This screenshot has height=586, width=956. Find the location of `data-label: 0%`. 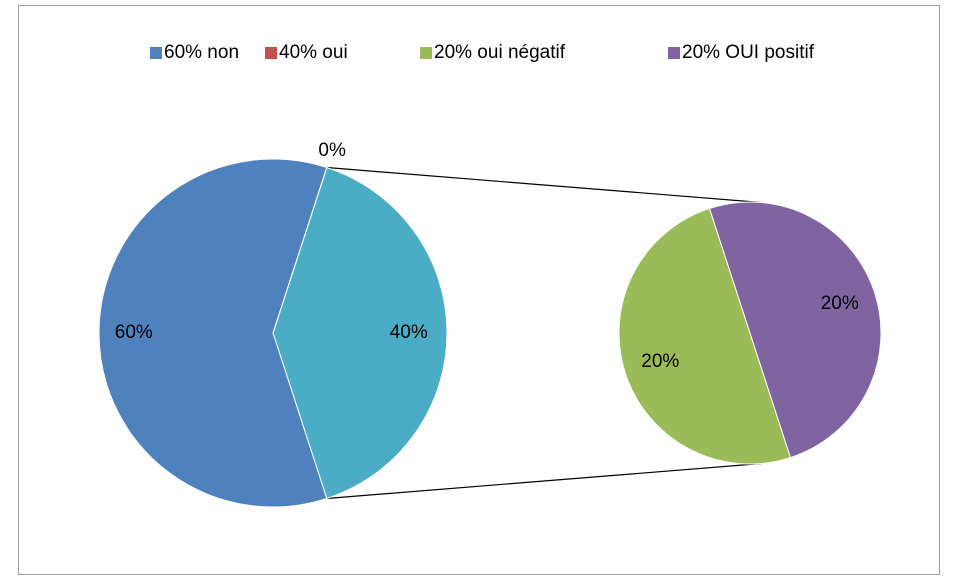

data-label: 0% is located at coordinates (332, 150).